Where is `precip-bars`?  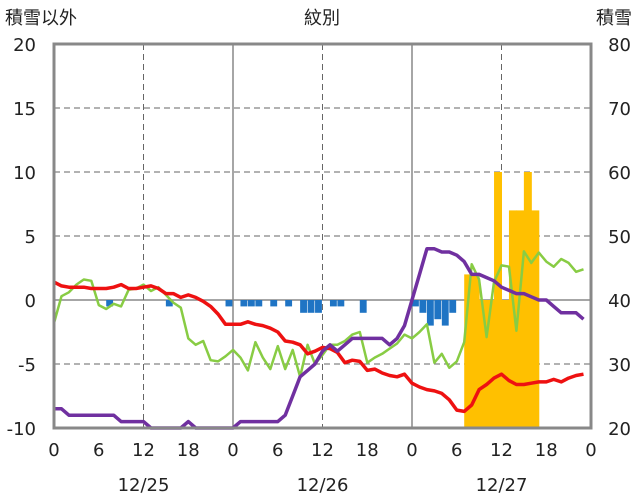
precip-bars is located at coordinates (311, 313).